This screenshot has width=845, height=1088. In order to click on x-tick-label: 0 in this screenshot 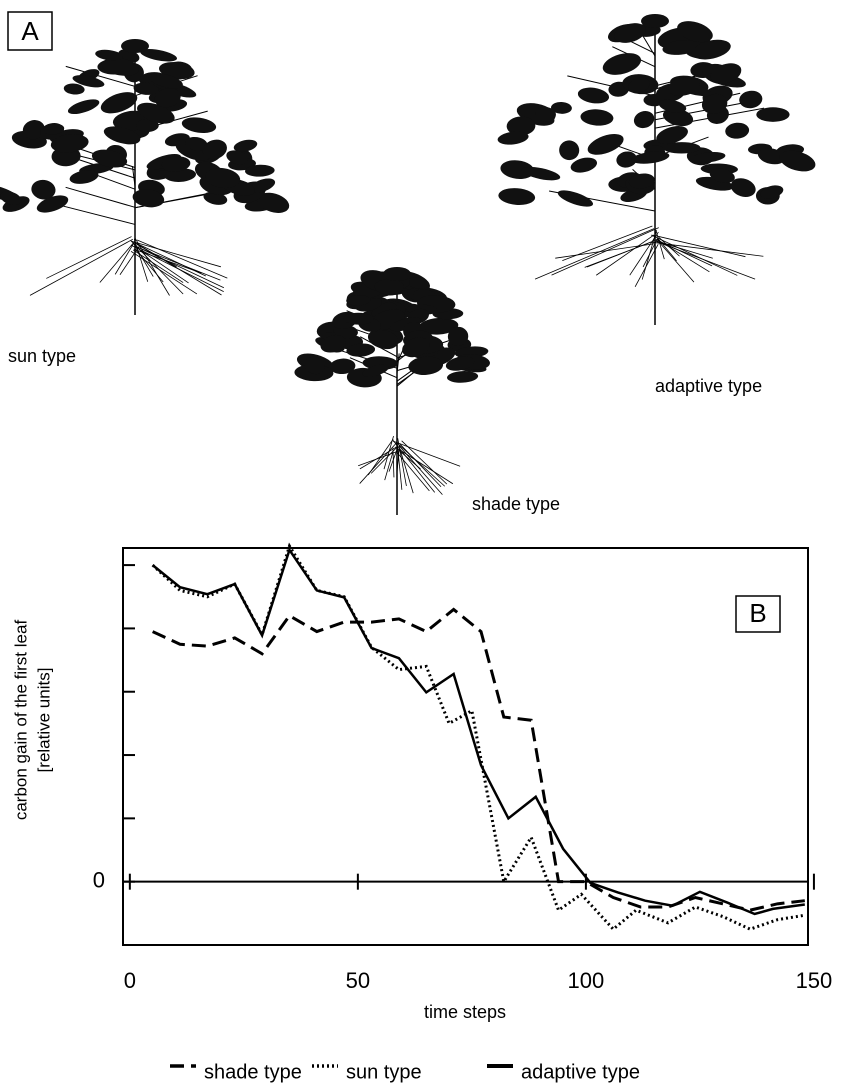, I will do `click(130, 980)`.